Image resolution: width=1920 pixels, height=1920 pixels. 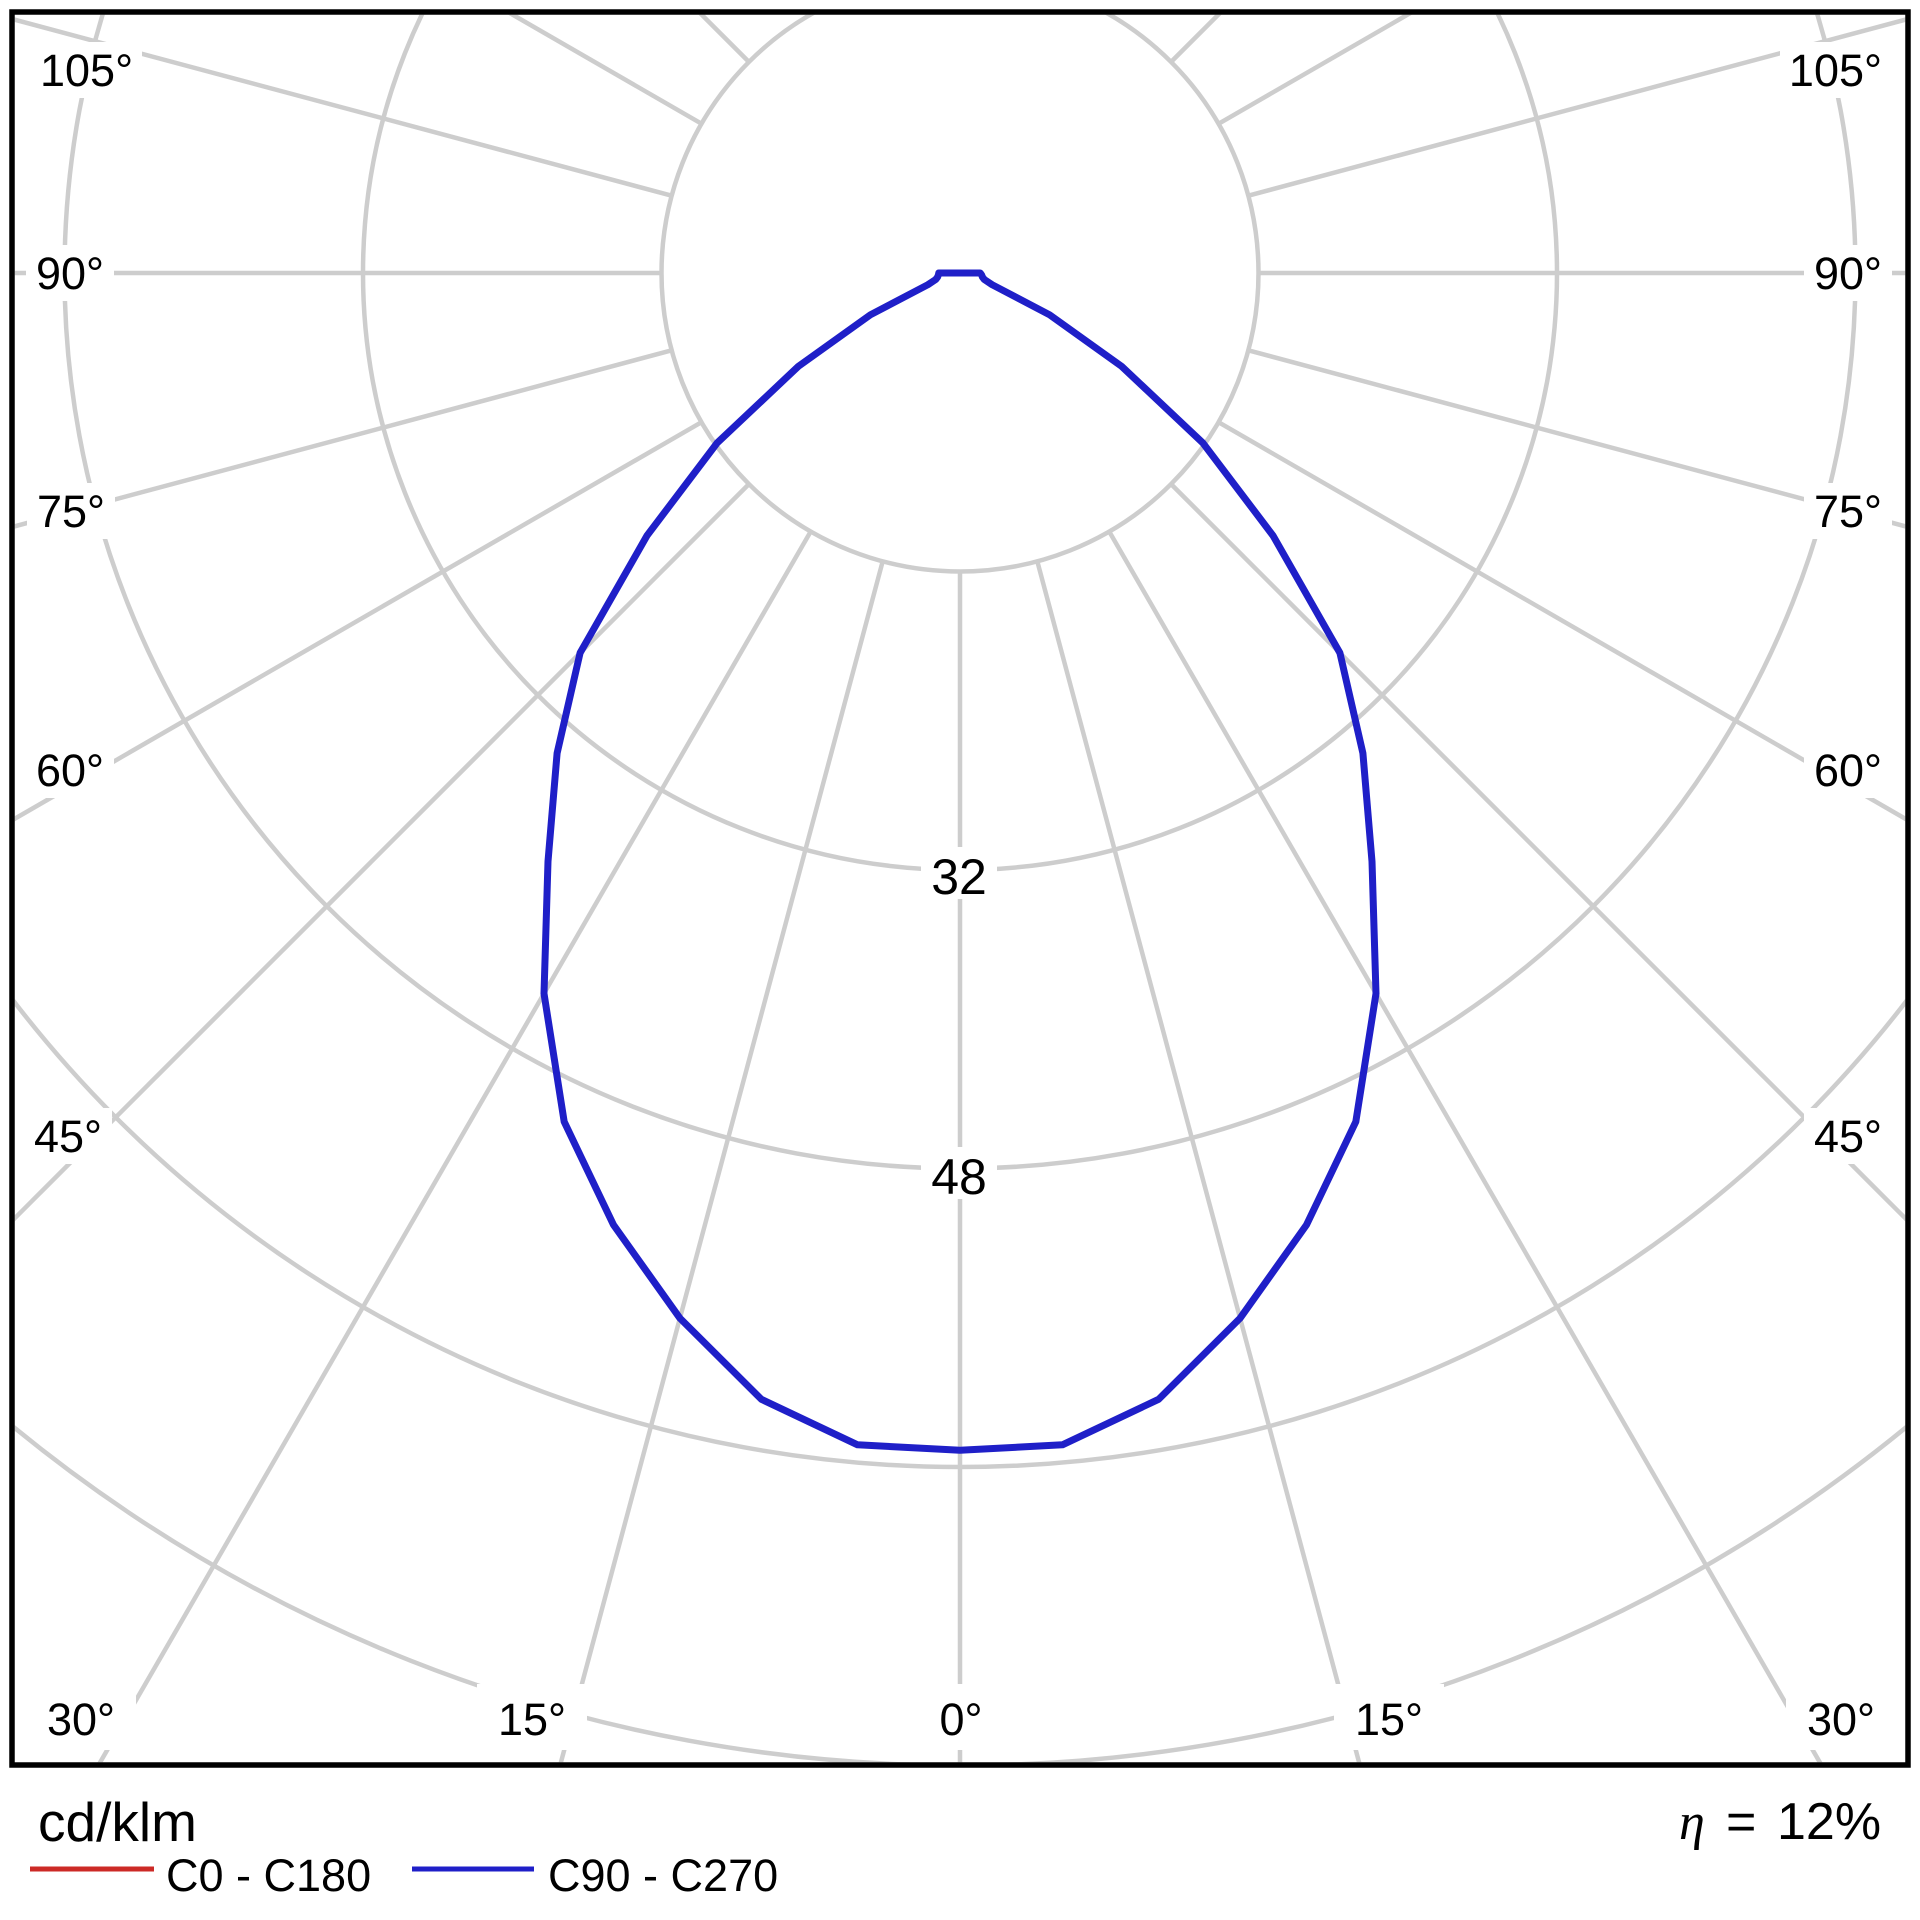 I want to click on svg-text: C0 - C180, so click(x=268, y=1875).